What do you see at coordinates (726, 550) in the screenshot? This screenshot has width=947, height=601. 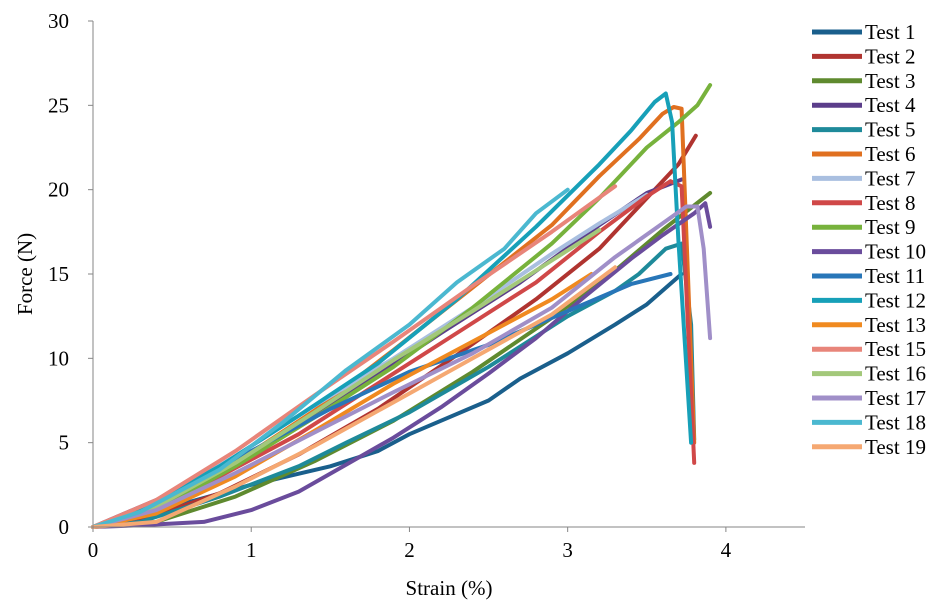 I see `x-tick-label: 4` at bounding box center [726, 550].